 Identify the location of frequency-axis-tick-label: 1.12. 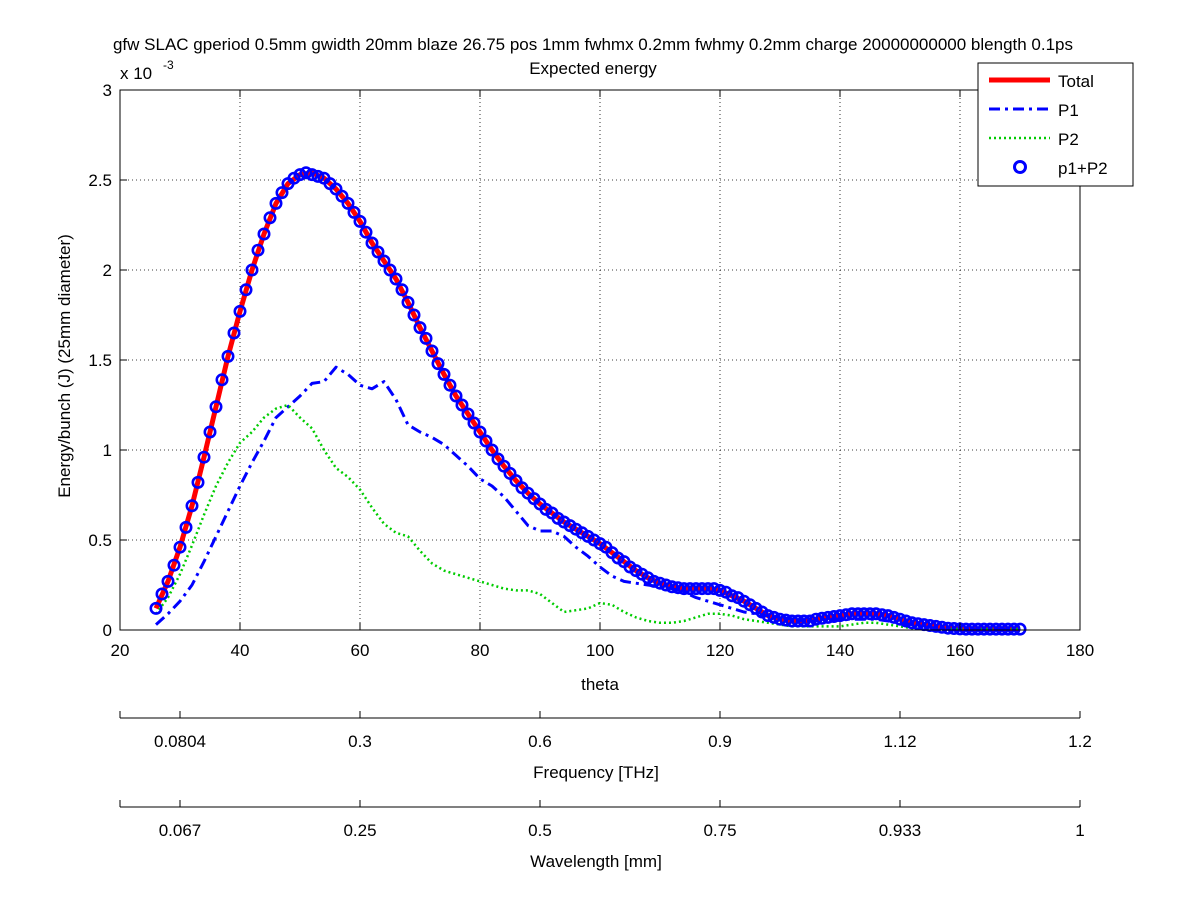
(899, 741).